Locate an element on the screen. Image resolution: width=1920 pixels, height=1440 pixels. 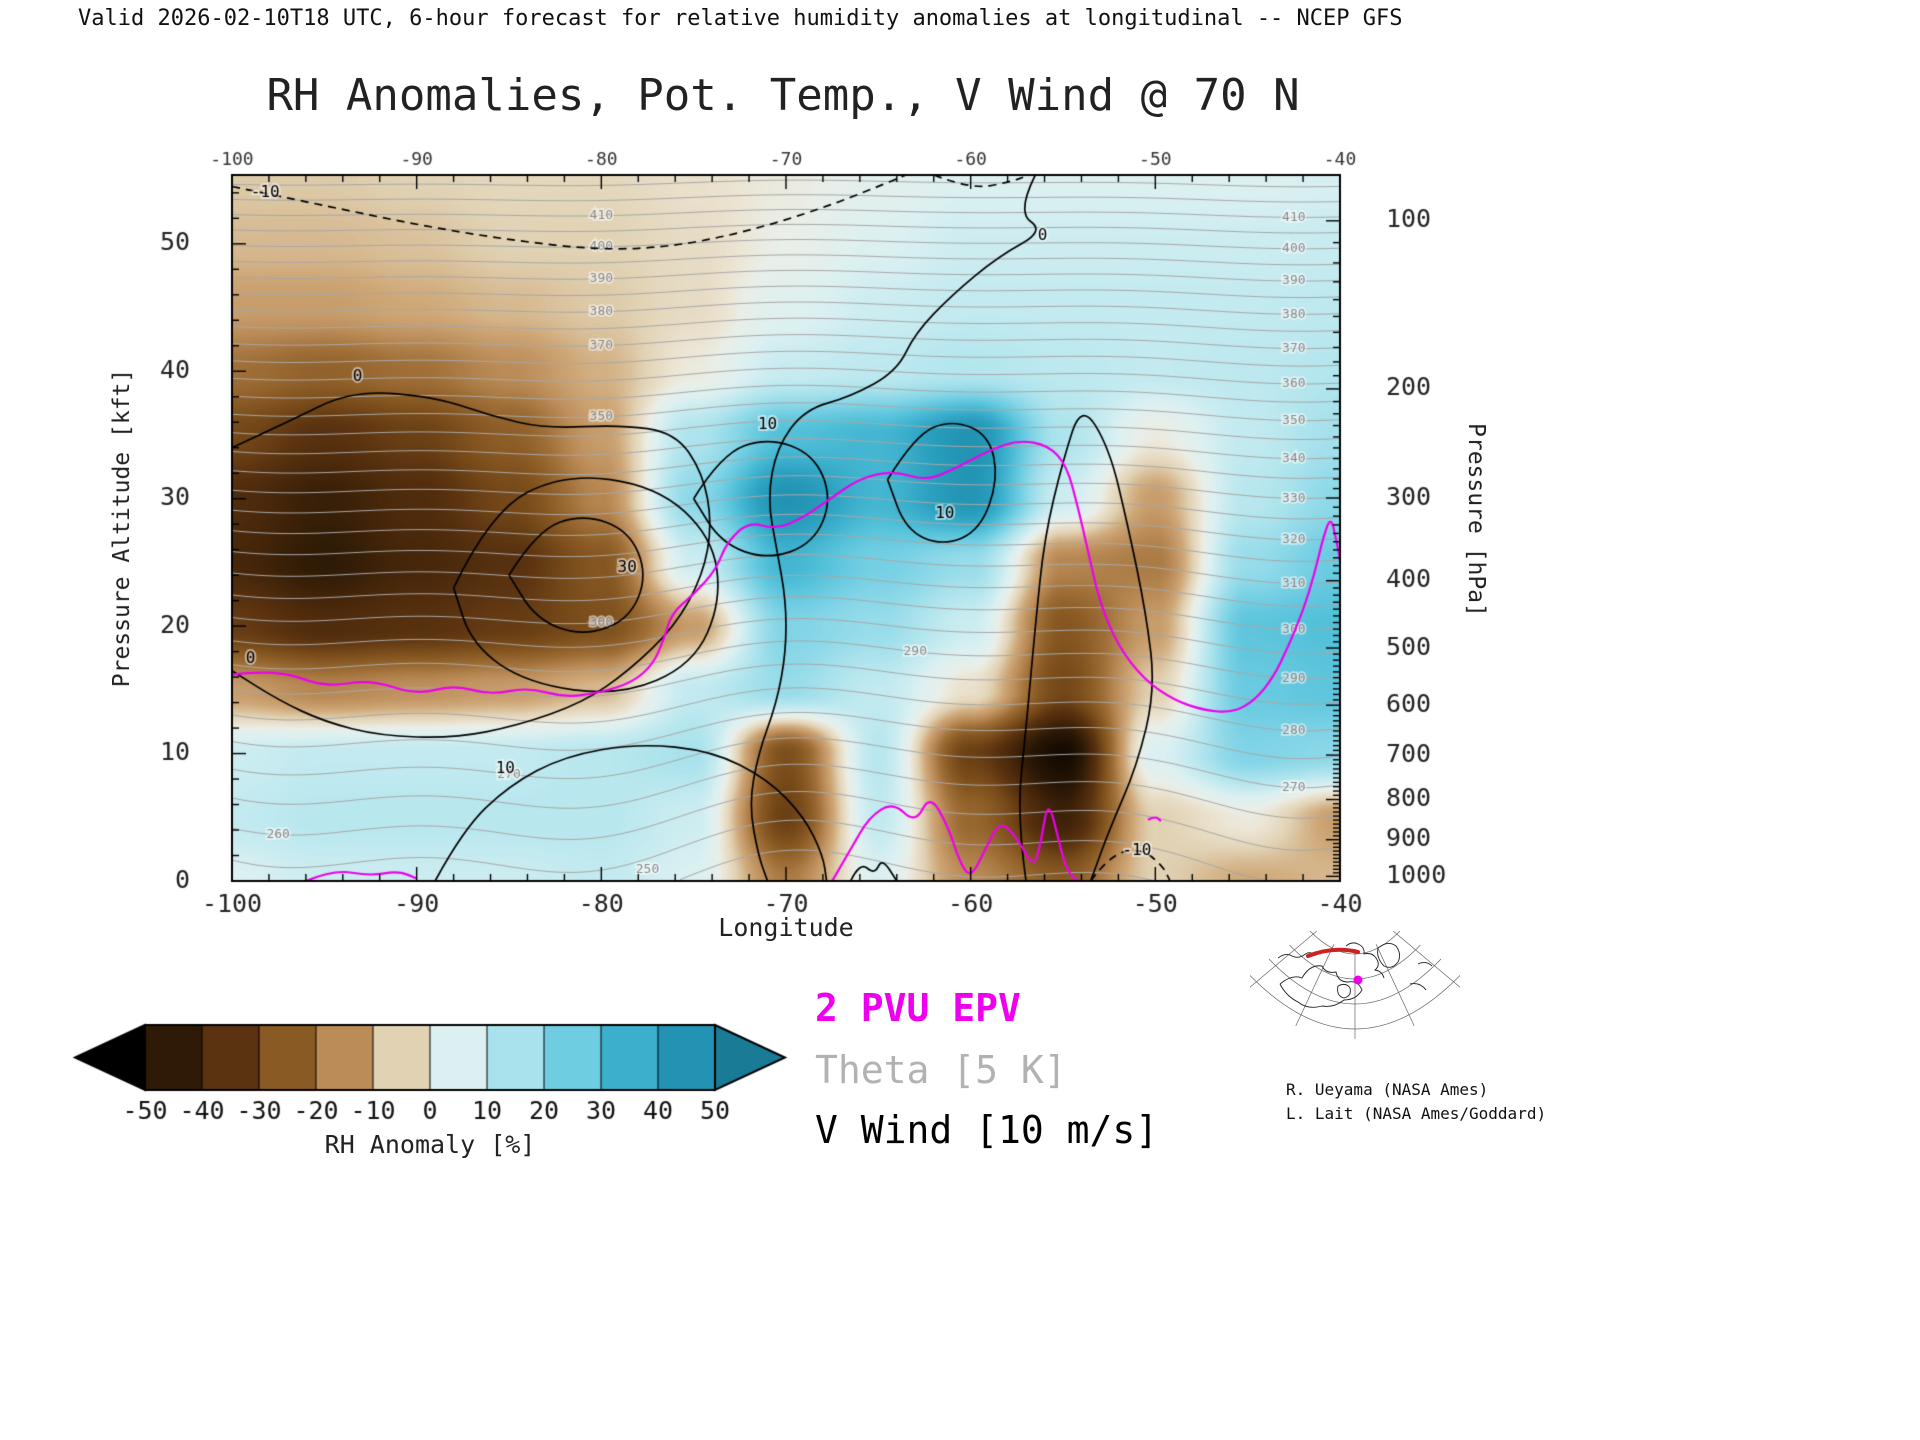
inset-70n-line is located at coordinates (1333, 952).